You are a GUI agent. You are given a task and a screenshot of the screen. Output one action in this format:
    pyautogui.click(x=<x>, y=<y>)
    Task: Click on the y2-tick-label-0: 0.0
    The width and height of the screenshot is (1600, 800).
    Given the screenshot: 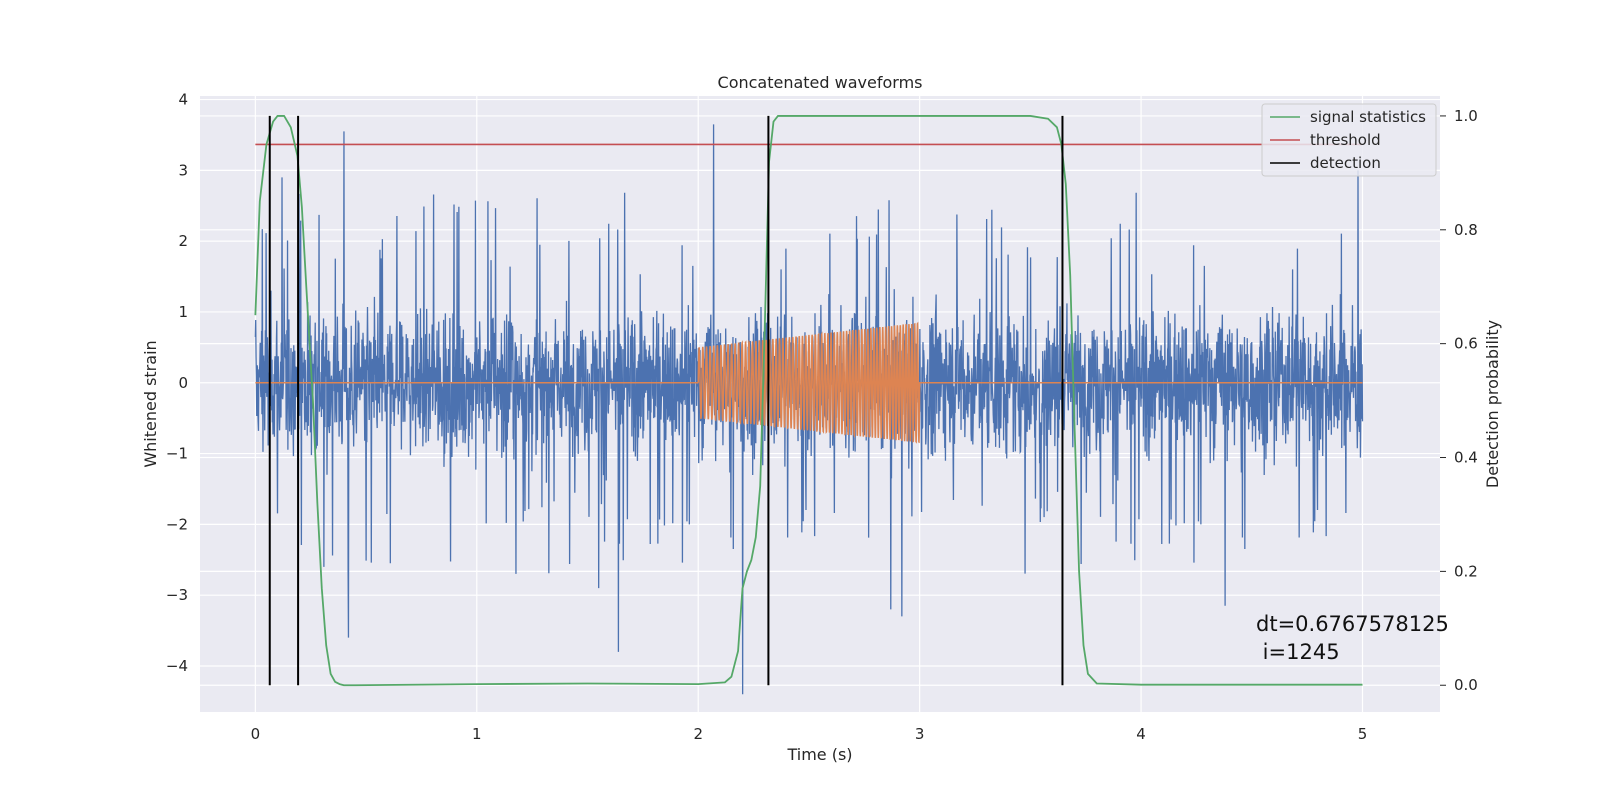 What is the action you would take?
    pyautogui.click(x=1466, y=685)
    